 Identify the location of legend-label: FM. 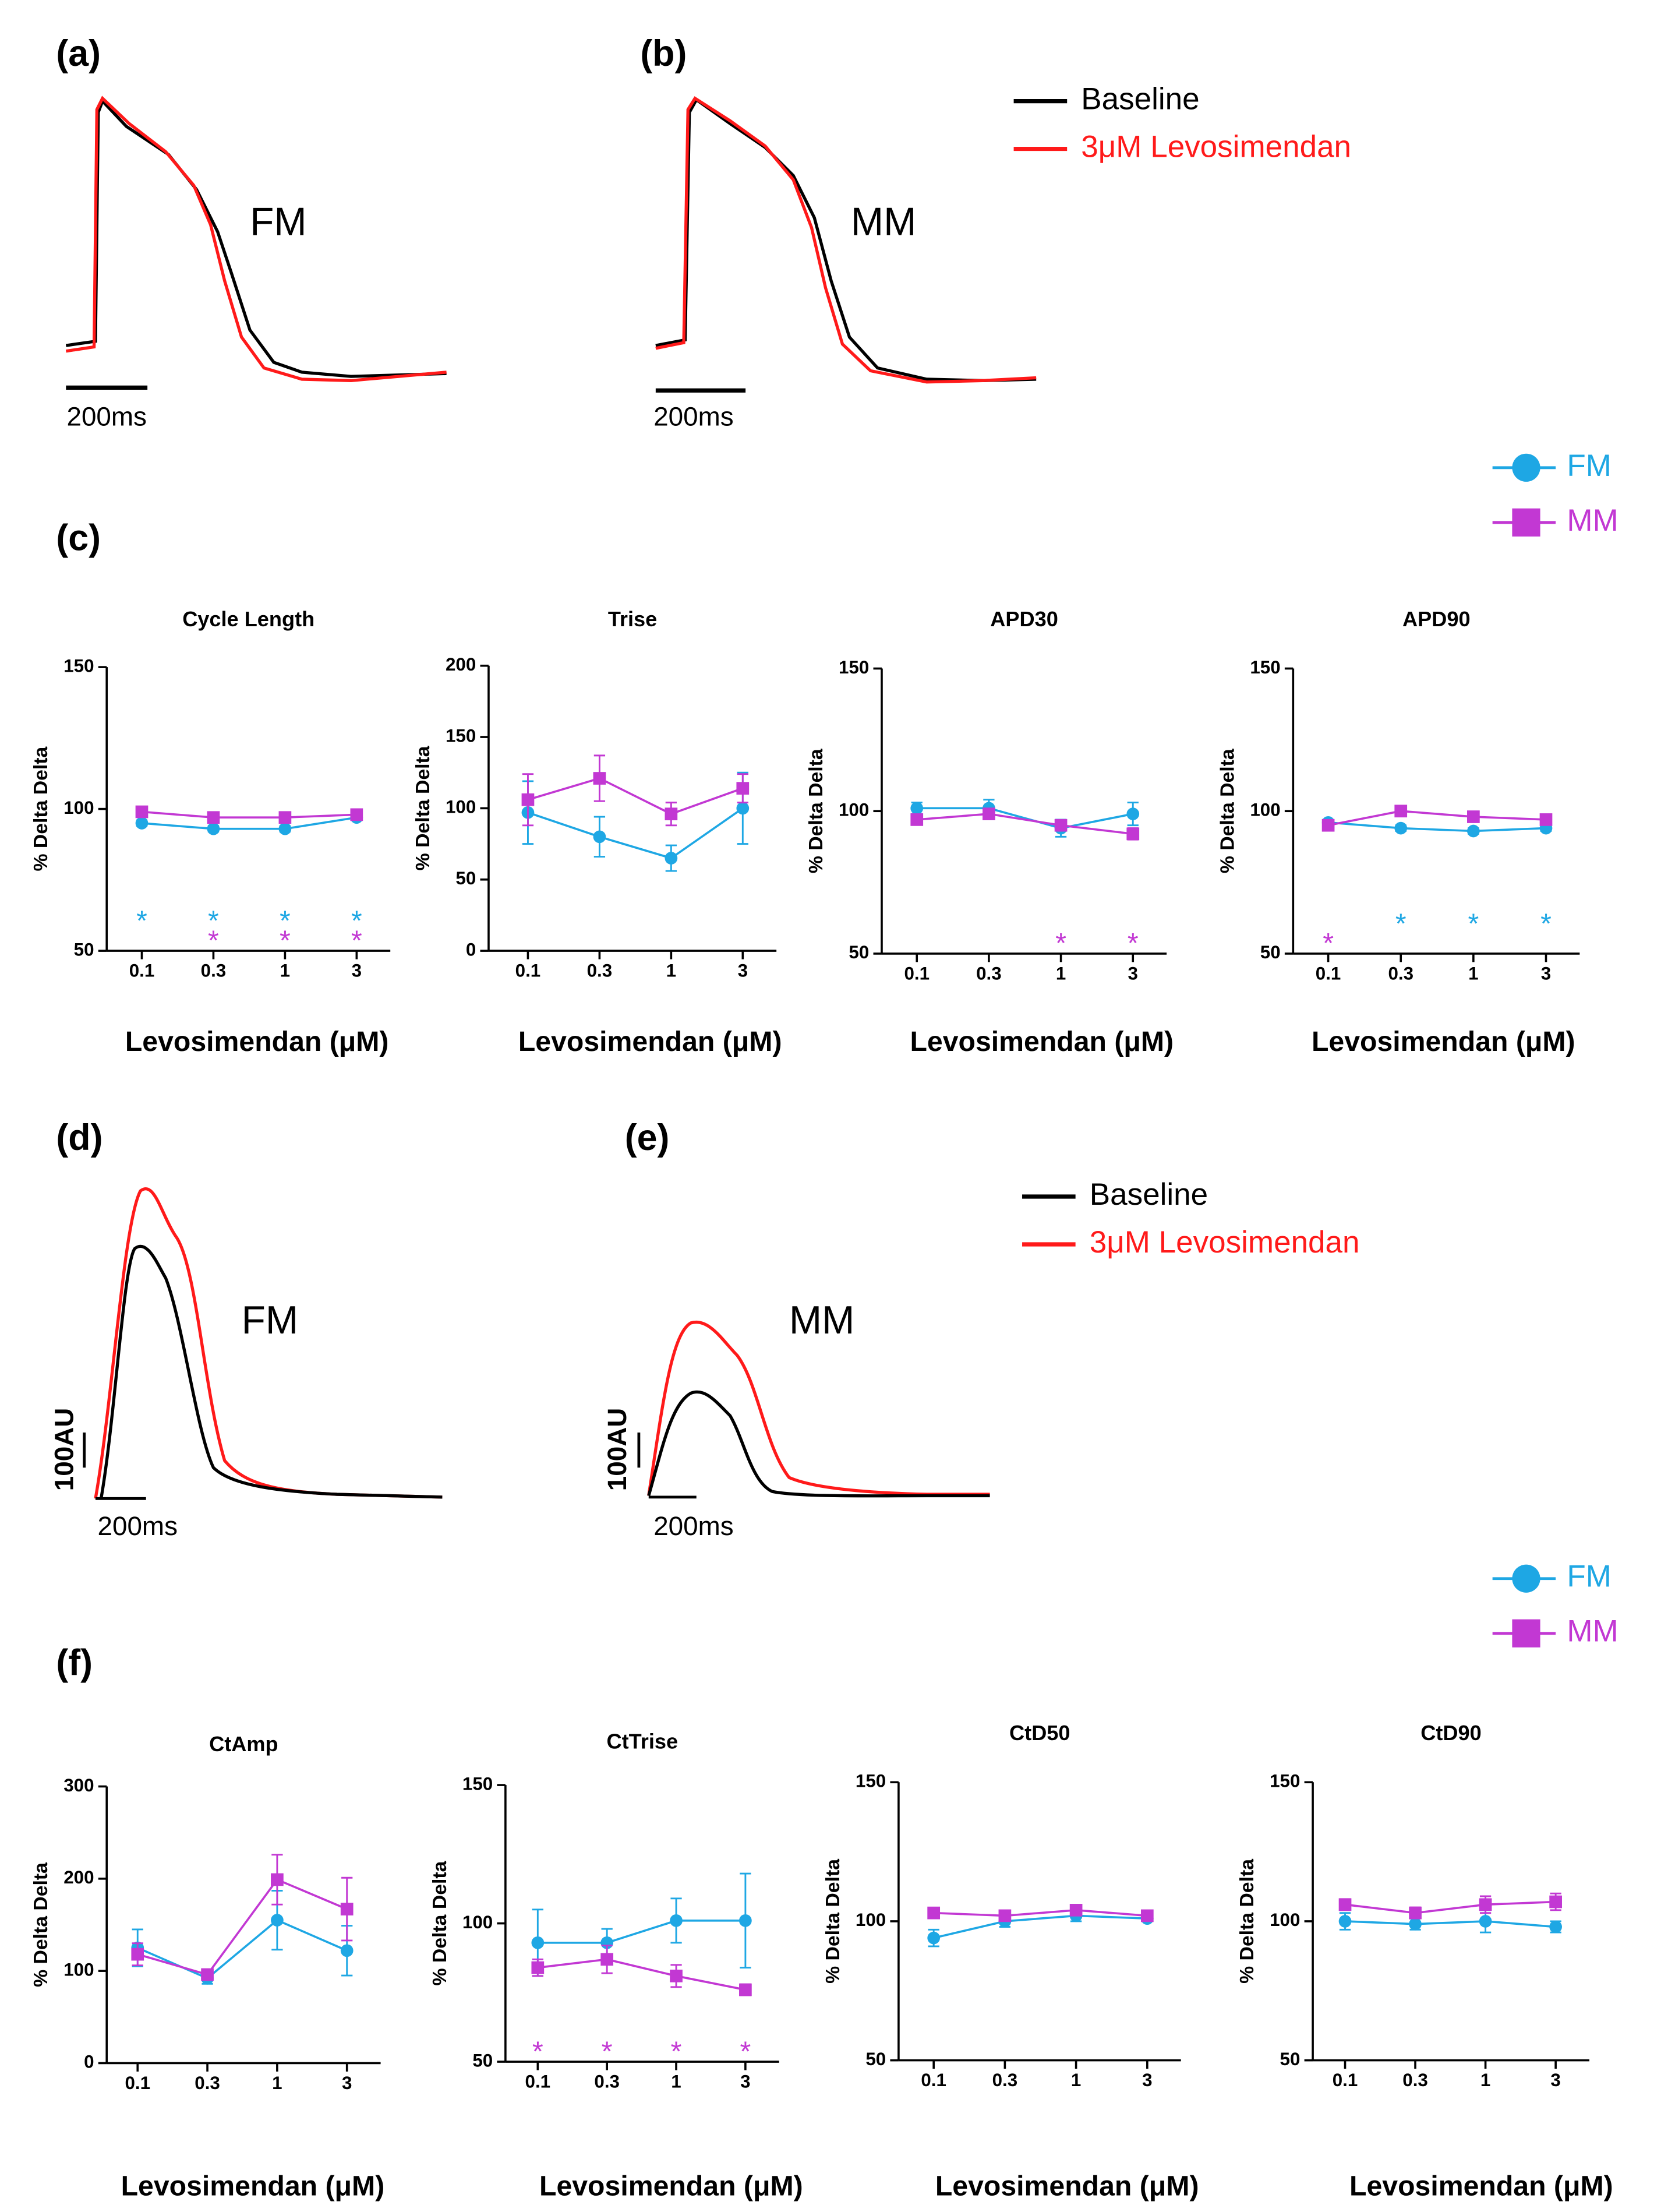
(1589, 1577).